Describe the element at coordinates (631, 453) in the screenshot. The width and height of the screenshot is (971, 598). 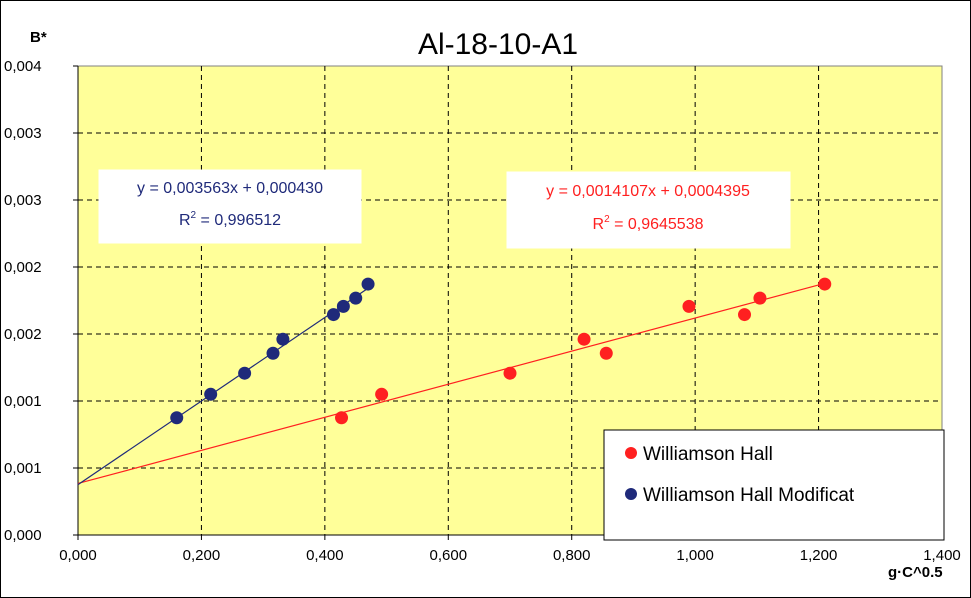
I see `legend-marker-williamson-hall` at that location.